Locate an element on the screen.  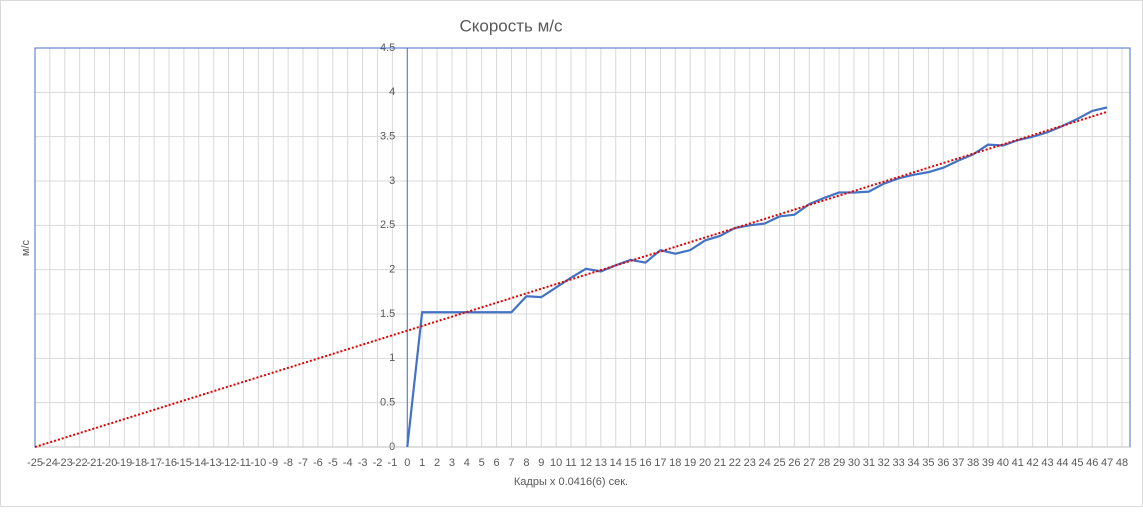
x-tick-label: 16 is located at coordinates (645, 463).